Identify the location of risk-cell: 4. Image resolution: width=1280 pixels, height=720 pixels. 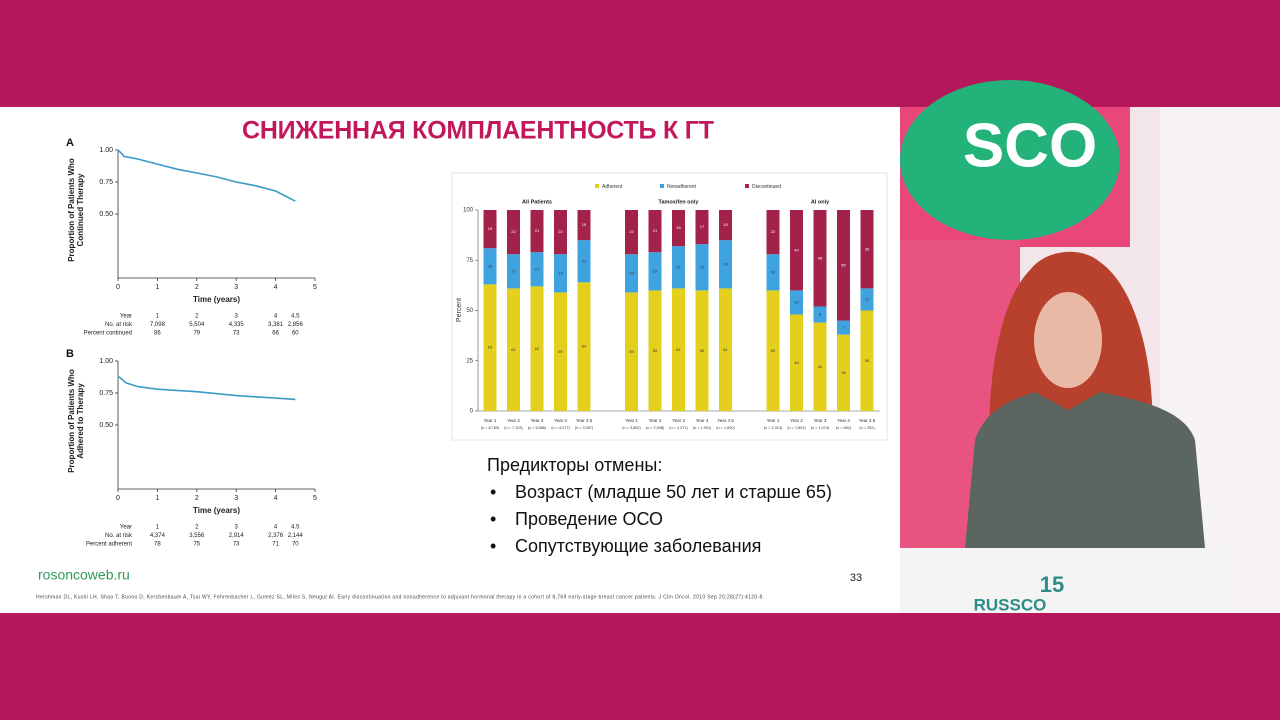
(276, 528).